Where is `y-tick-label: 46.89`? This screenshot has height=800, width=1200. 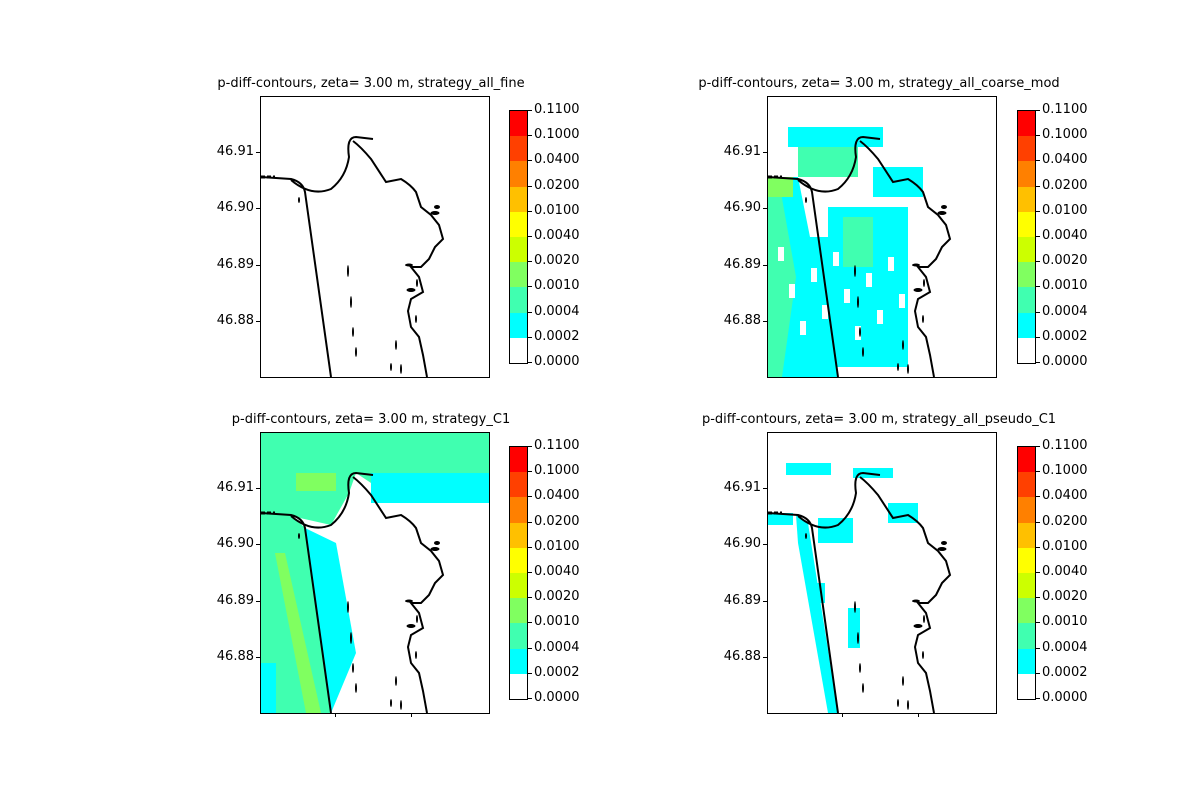 y-tick-label: 46.89 is located at coordinates (742, 264).